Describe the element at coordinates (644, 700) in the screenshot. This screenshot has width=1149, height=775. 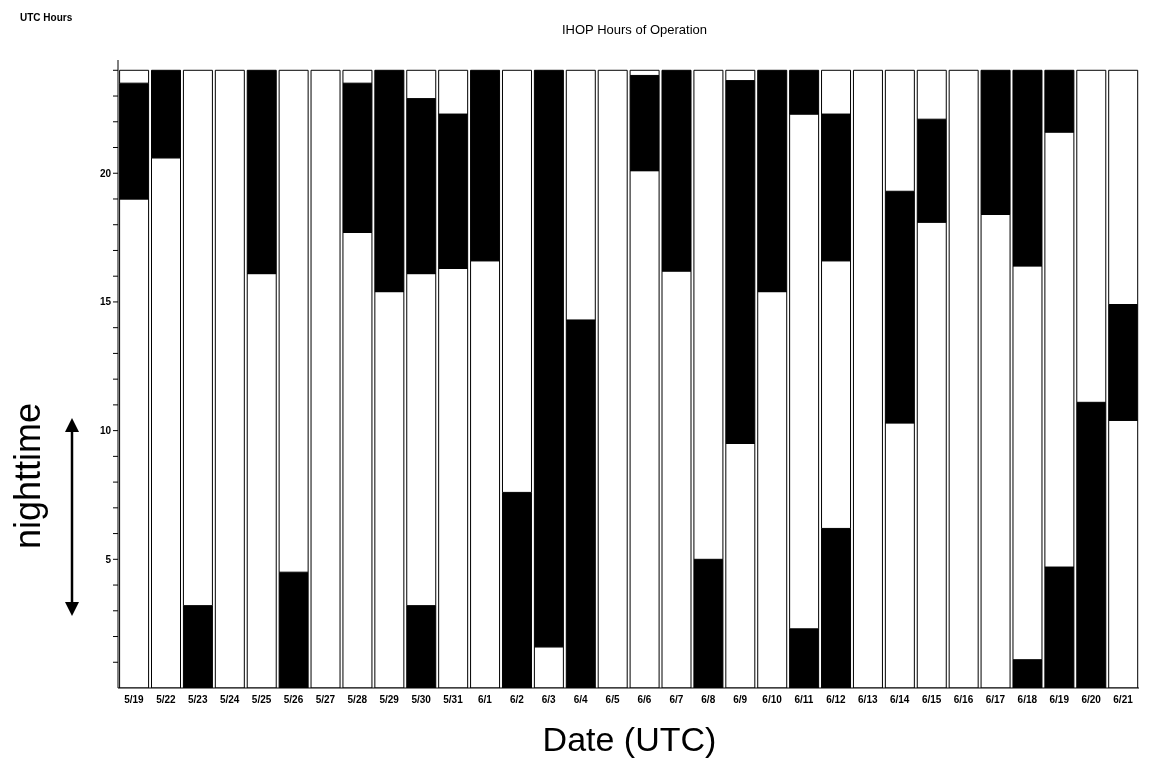
I see `x-tick-label: 6/6` at that location.